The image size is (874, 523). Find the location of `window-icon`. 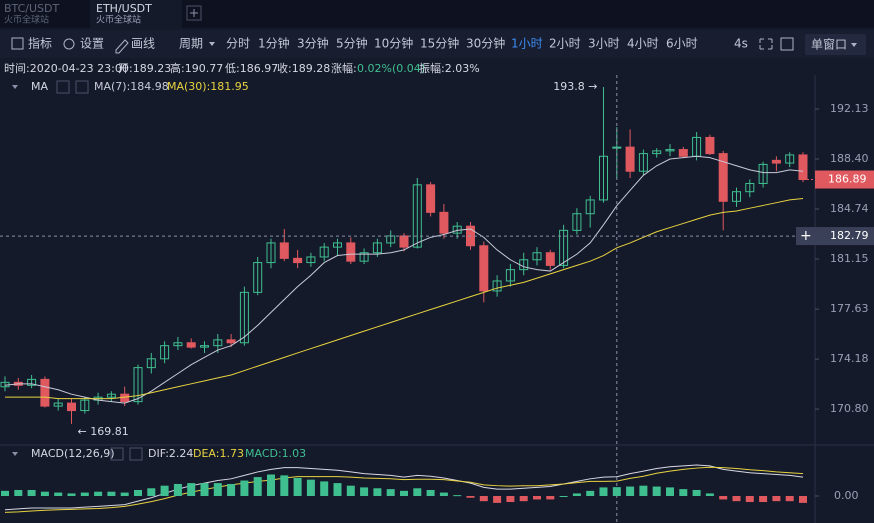

window-icon is located at coordinates (787, 44).